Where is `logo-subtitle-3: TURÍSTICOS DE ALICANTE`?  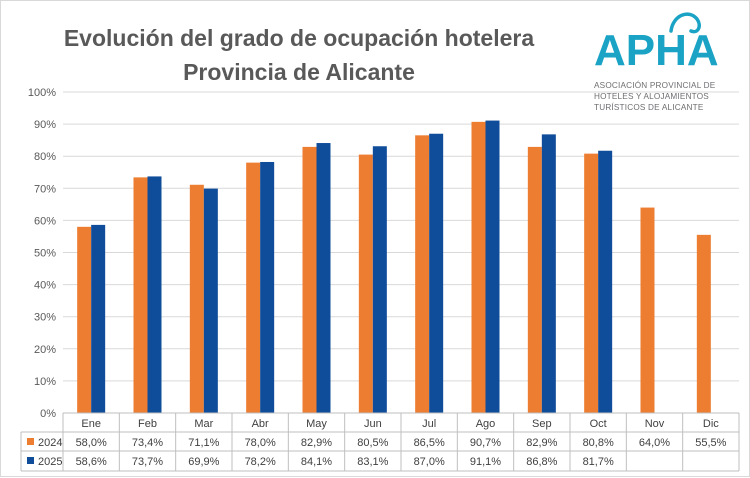
logo-subtitle-3: TURÍSTICOS DE ALICANTE is located at coordinates (649, 107).